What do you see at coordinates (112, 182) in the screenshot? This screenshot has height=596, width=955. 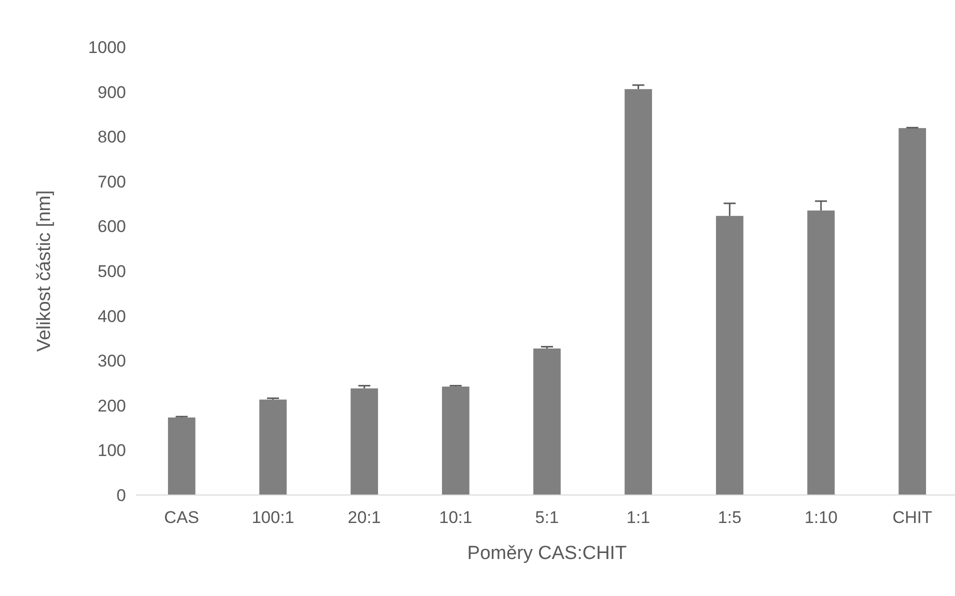 I see `y-tick-label: 700` at bounding box center [112, 182].